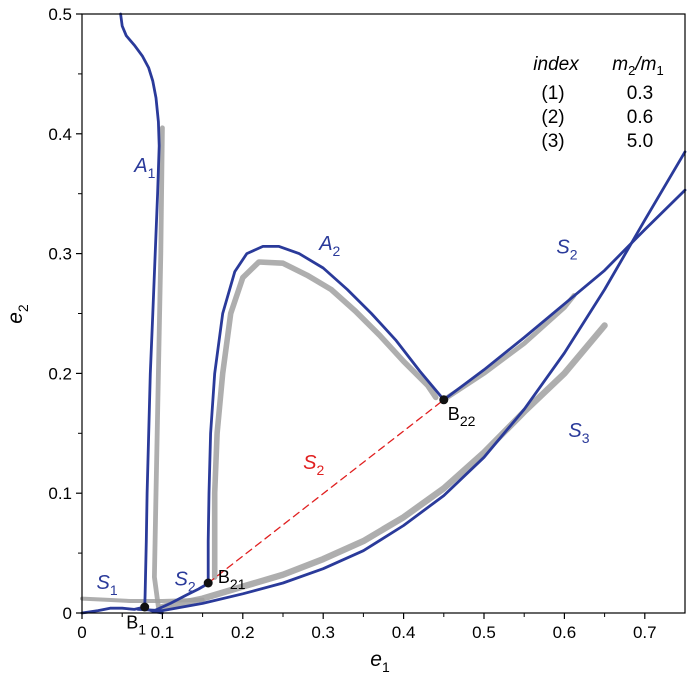  I want to click on curve-label-S3-3: S3, so click(578, 433).